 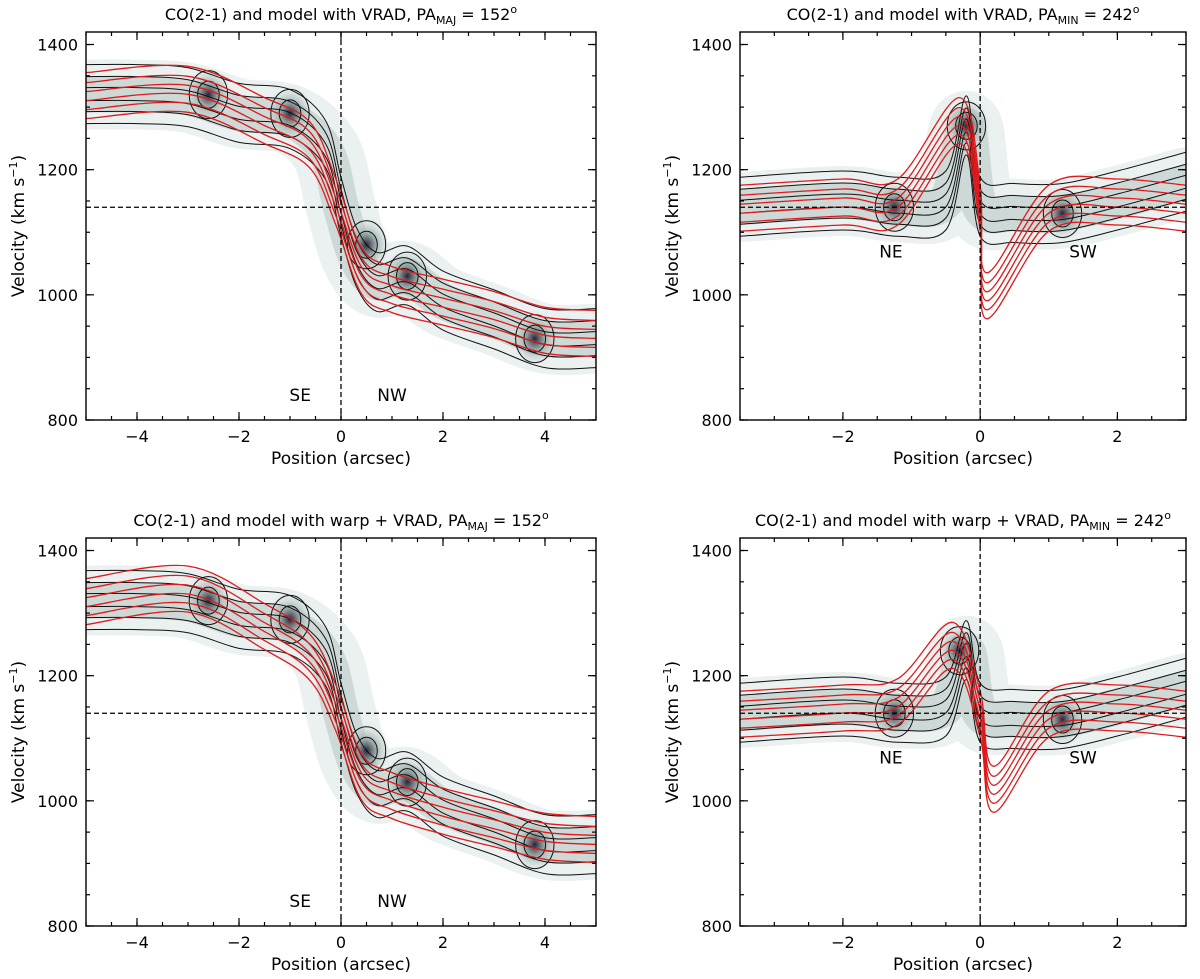 What do you see at coordinates (922, 14) in the screenshot?
I see `panel-title-text: CO(2-1) and model with VRAD, PA` at bounding box center [922, 14].